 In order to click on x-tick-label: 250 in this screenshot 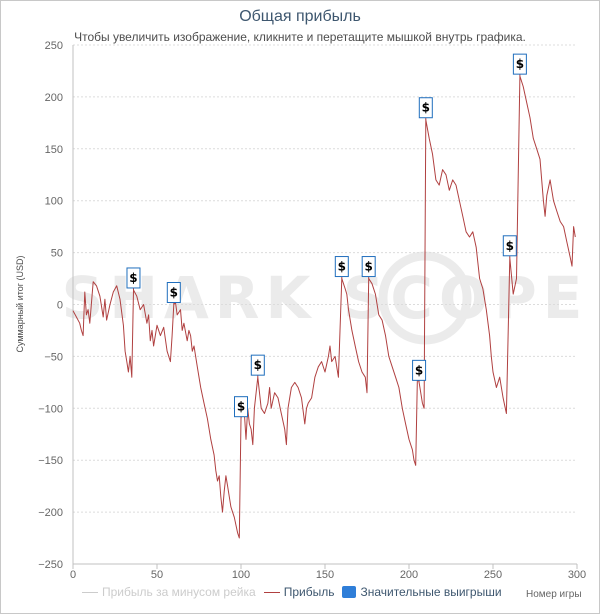, I will do `click(493, 575)`.